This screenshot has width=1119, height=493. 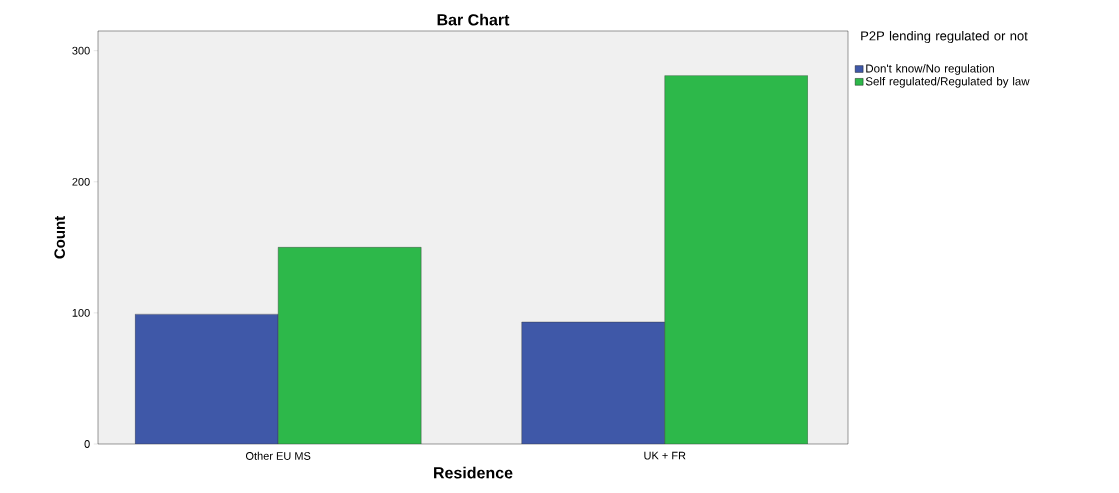 What do you see at coordinates (944, 37) in the screenshot?
I see `legend-title: P2P lending regulated or not` at bounding box center [944, 37].